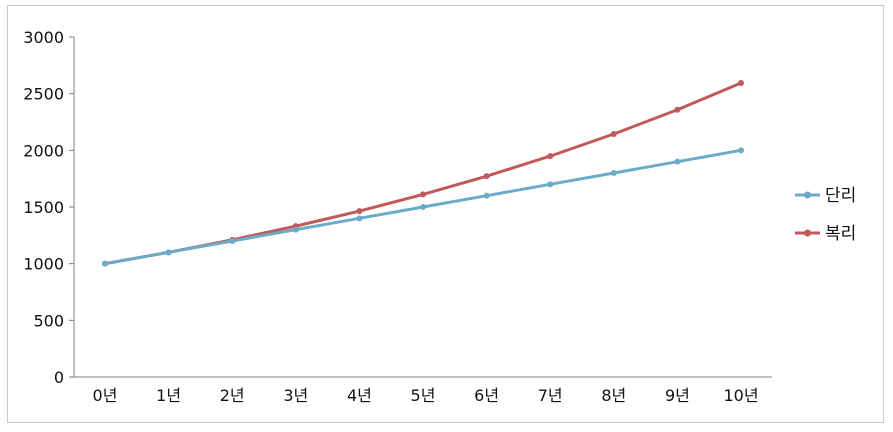 This screenshot has width=893, height=432. Describe the element at coordinates (43, 94) in the screenshot. I see `y-tick-label: 2500` at that location.